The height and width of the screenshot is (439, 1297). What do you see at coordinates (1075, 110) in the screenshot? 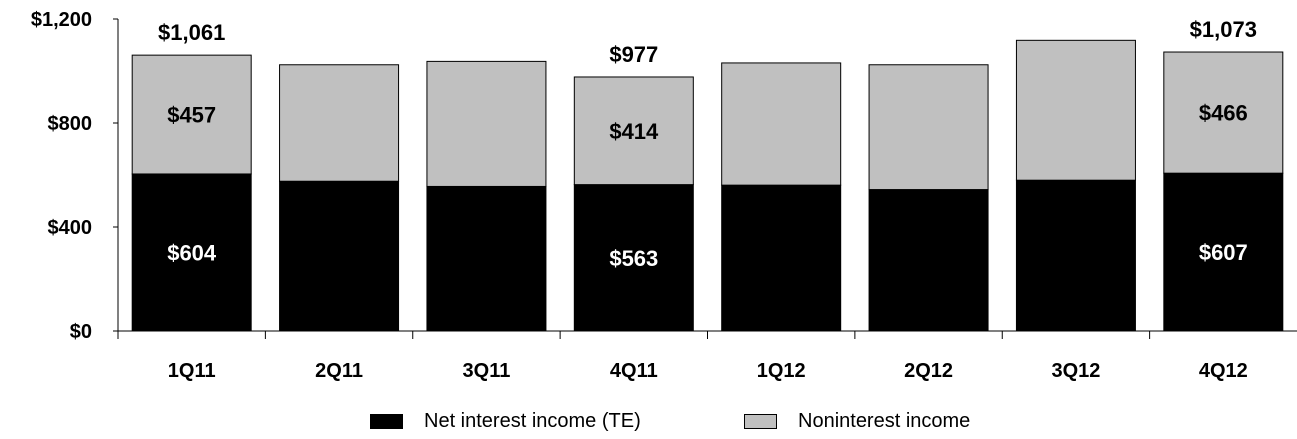
I see `bar-noninterest-income-3q12` at bounding box center [1075, 110].